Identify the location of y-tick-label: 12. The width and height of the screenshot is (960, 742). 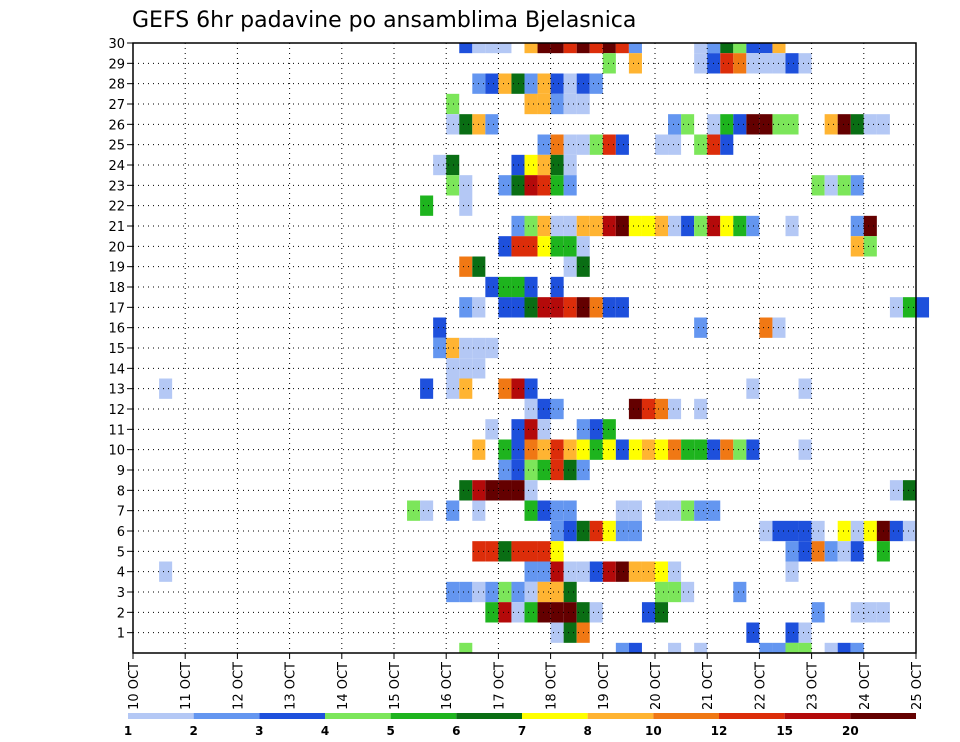
(116, 410).